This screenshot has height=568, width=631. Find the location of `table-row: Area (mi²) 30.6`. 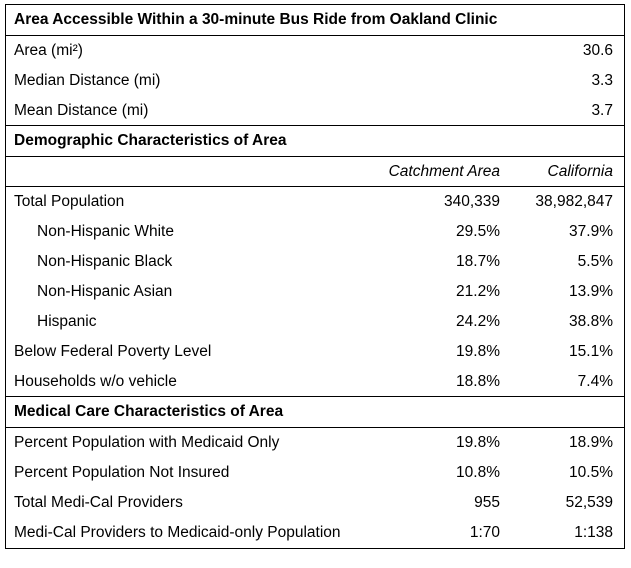

table-row: Area (mi²) 30.6 is located at coordinates (315, 51).